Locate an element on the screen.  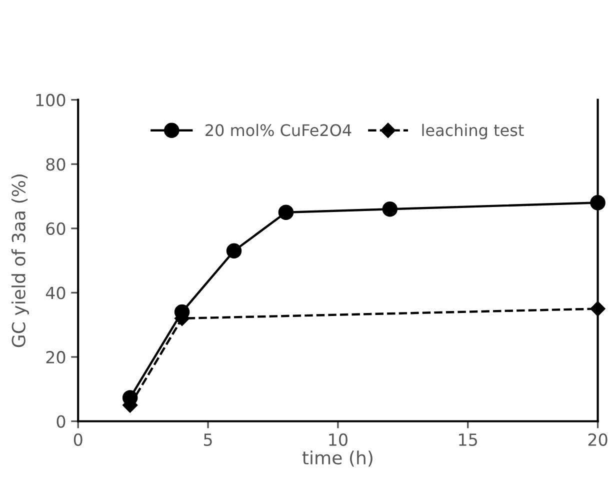
x-axis-title: time (h) is located at coordinates (337, 458).